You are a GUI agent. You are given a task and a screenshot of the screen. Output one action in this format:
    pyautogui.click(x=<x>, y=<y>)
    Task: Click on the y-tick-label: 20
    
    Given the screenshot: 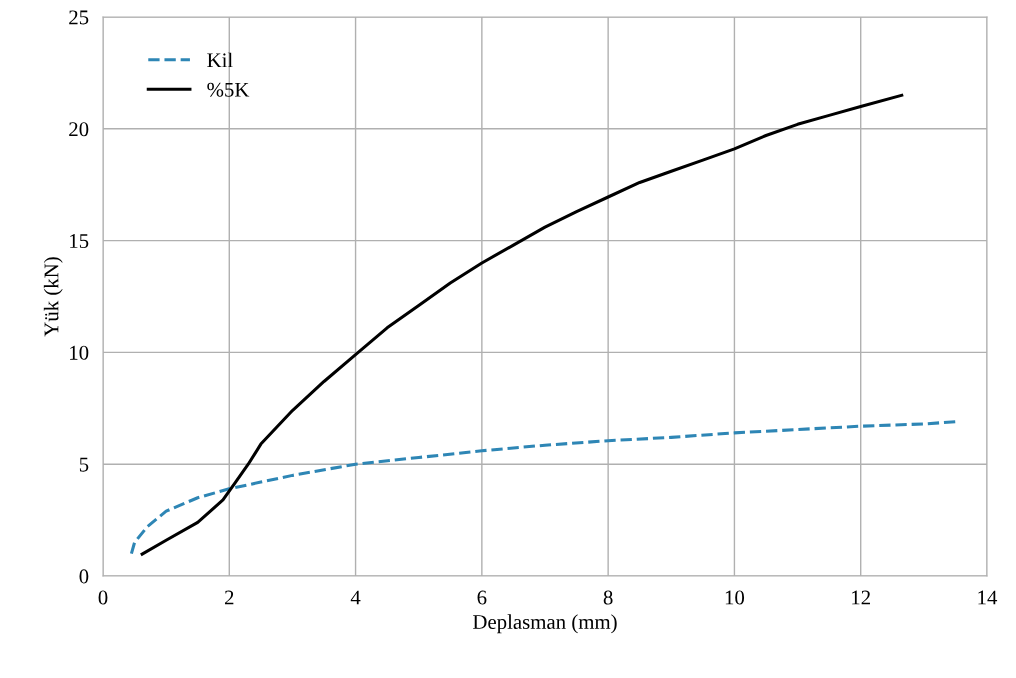 What is the action you would take?
    pyautogui.click(x=79, y=129)
    